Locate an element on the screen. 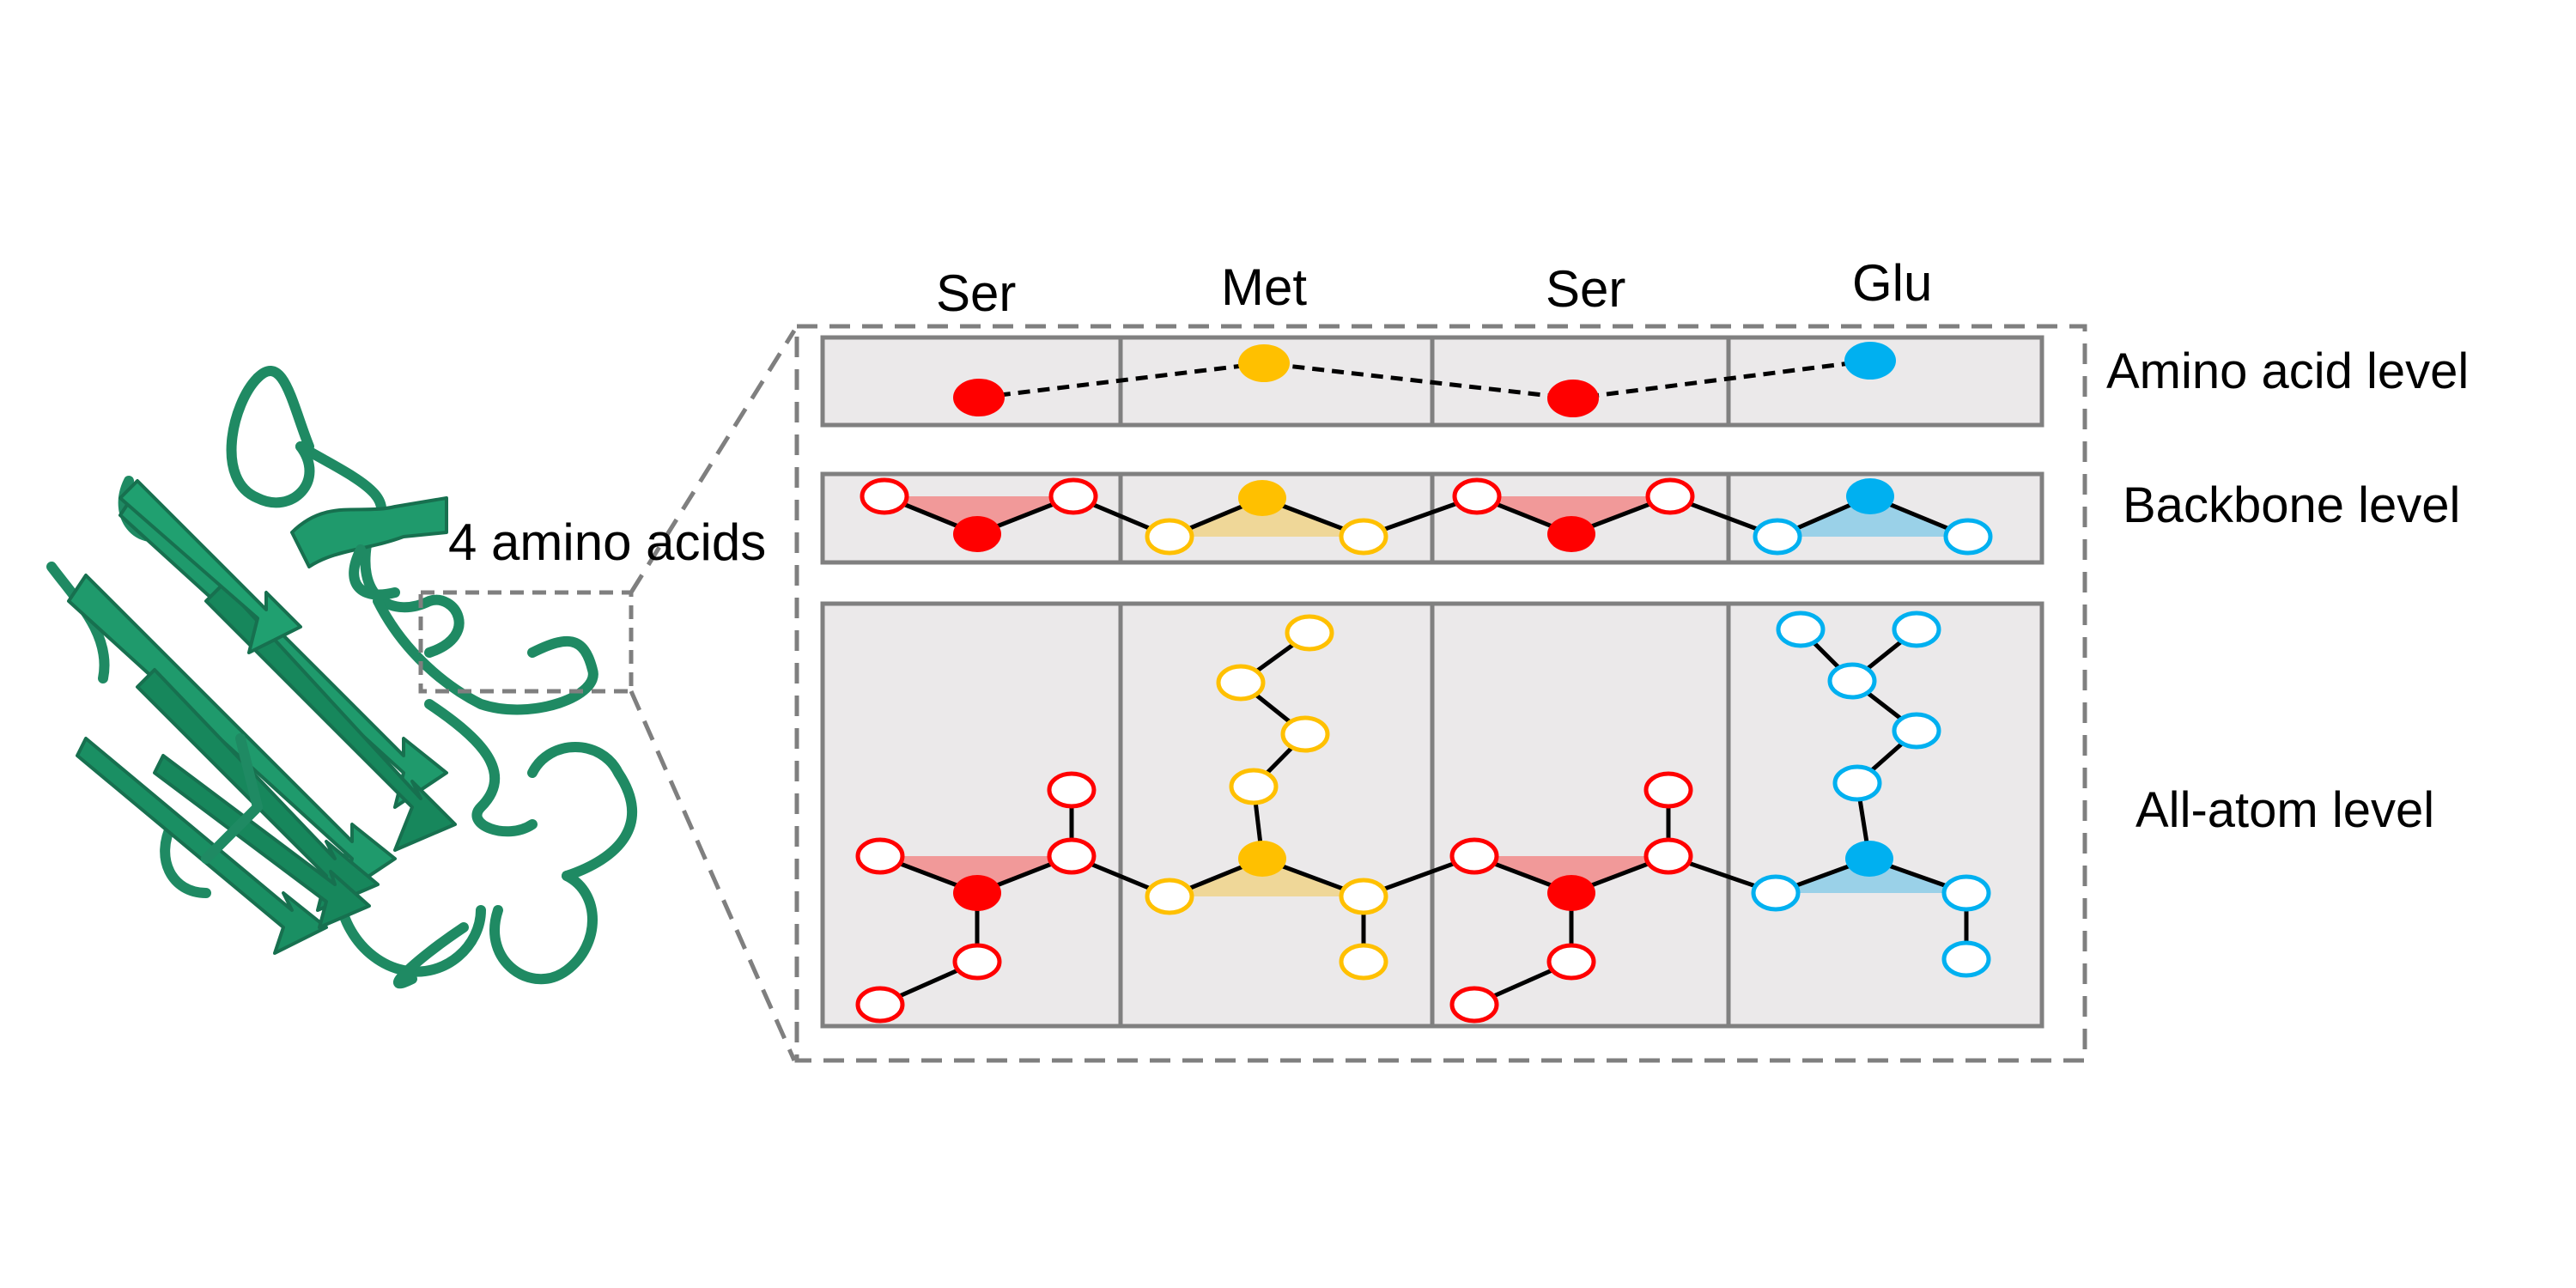 This screenshot has height=1288, width=2576. residue-node-glu is located at coordinates (1870, 361).